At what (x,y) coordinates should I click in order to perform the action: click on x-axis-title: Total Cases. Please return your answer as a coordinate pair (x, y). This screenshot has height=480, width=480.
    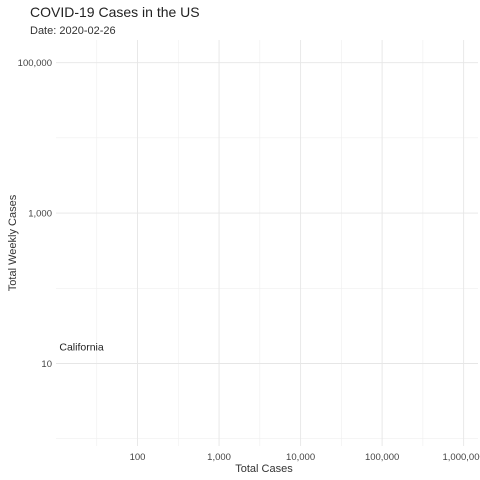
    Looking at the image, I should click on (264, 469).